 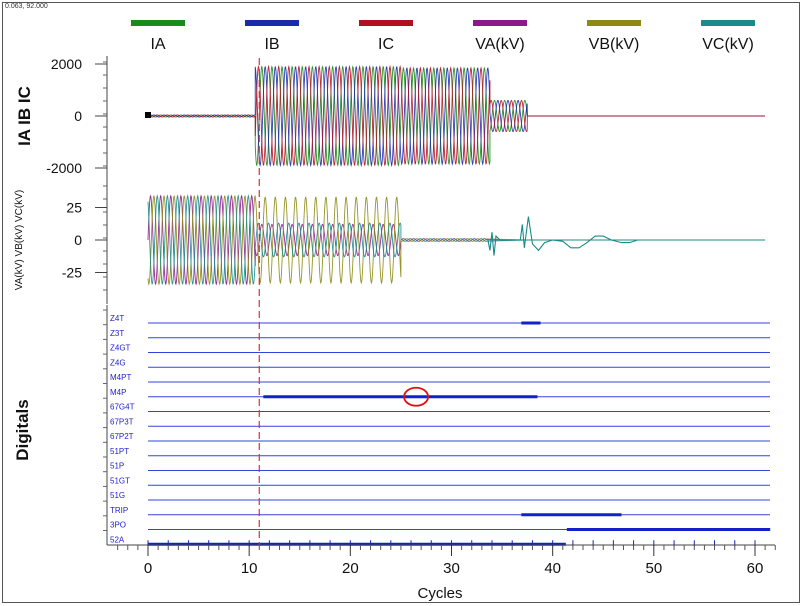 What do you see at coordinates (122, 407) in the screenshot?
I see `digital-channel-label: 67G4T` at bounding box center [122, 407].